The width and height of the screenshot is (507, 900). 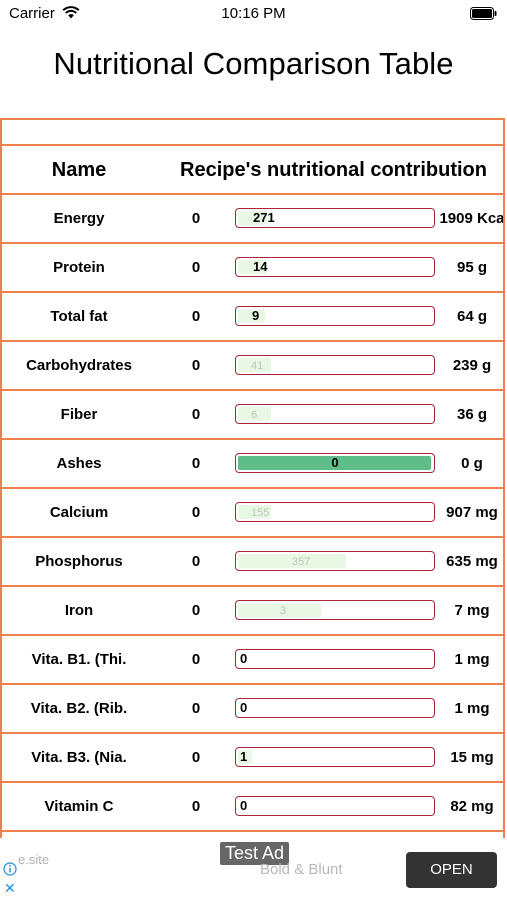 I want to click on progress-bar: 9, so click(x=335, y=316).